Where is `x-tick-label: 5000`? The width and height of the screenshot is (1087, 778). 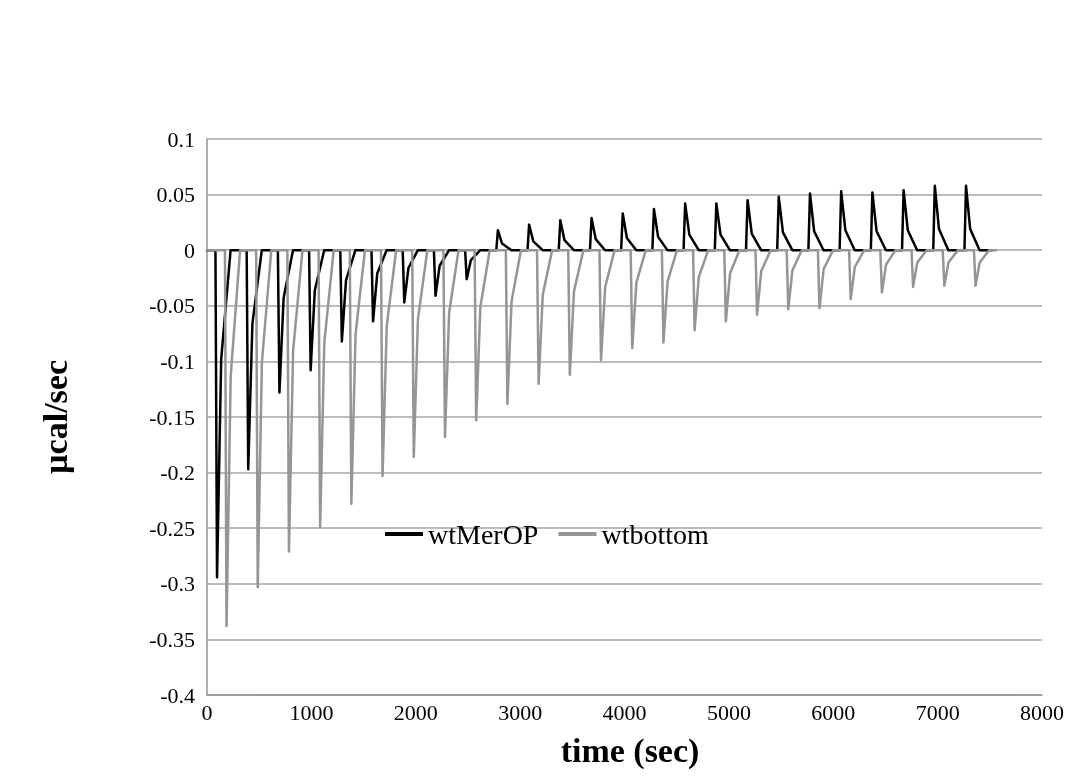
x-tick-label: 5000 is located at coordinates (728, 712).